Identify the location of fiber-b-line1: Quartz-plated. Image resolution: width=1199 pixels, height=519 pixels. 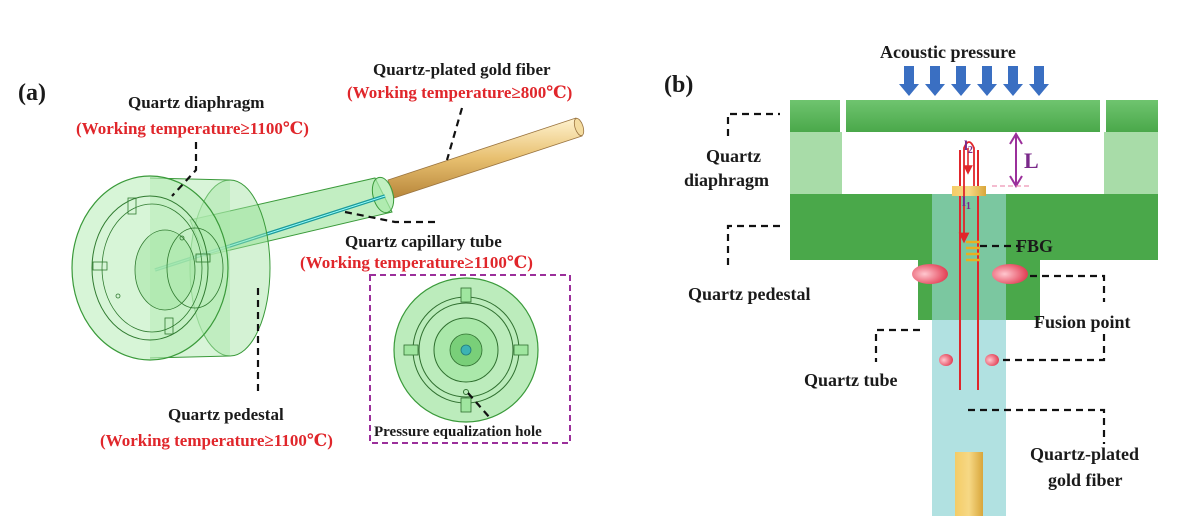
(1084, 454).